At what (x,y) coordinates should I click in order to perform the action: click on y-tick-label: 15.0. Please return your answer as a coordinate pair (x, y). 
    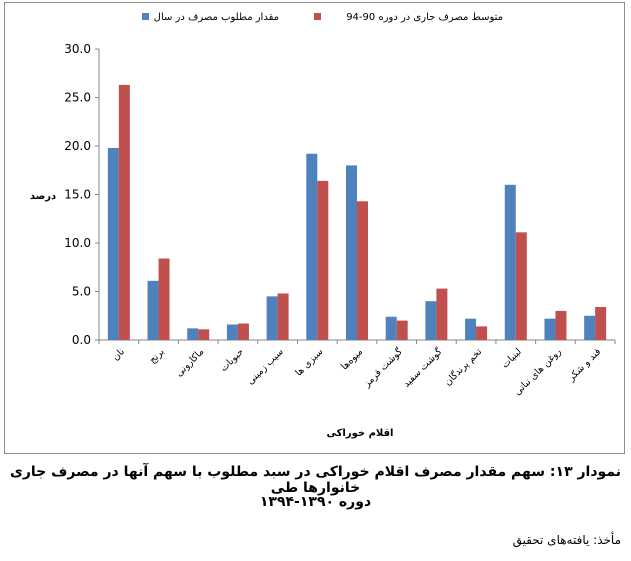
    Looking at the image, I should click on (77, 195).